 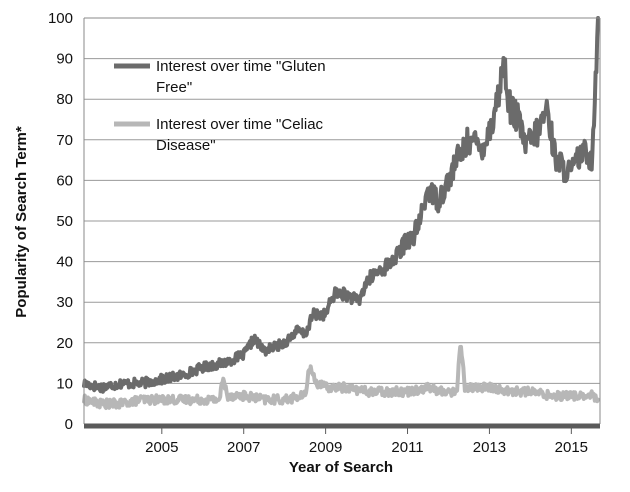 I want to click on x-axis-title: Year of Search, so click(x=341, y=467).